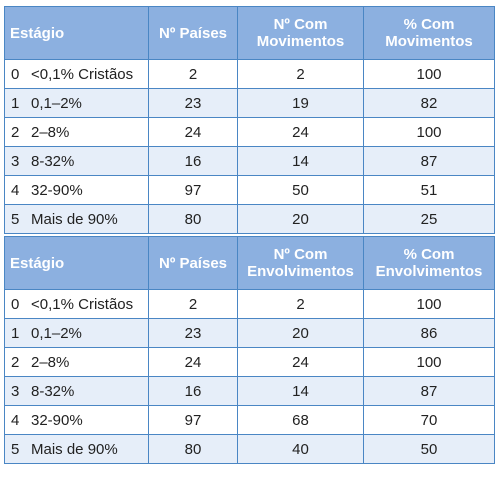 This screenshot has height=480, width=500. What do you see at coordinates (429, 333) in the screenshot?
I see `percent-cell: 86` at bounding box center [429, 333].